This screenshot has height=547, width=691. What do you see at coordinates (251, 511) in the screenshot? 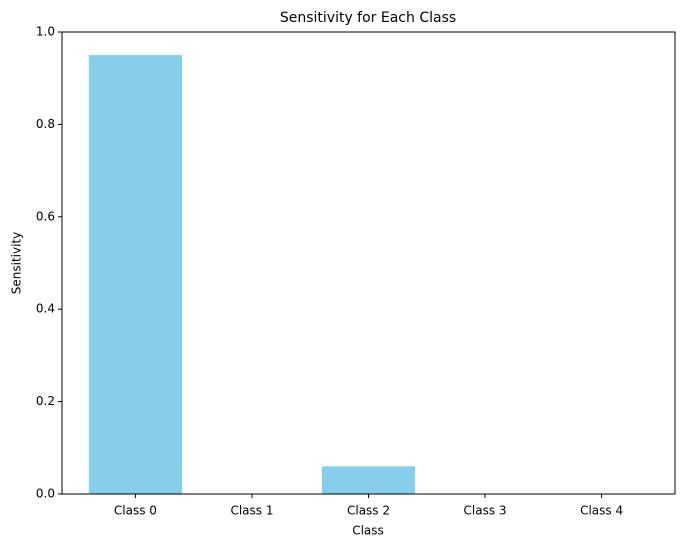
I see `x-tick-label: Class 1` at bounding box center [251, 511].